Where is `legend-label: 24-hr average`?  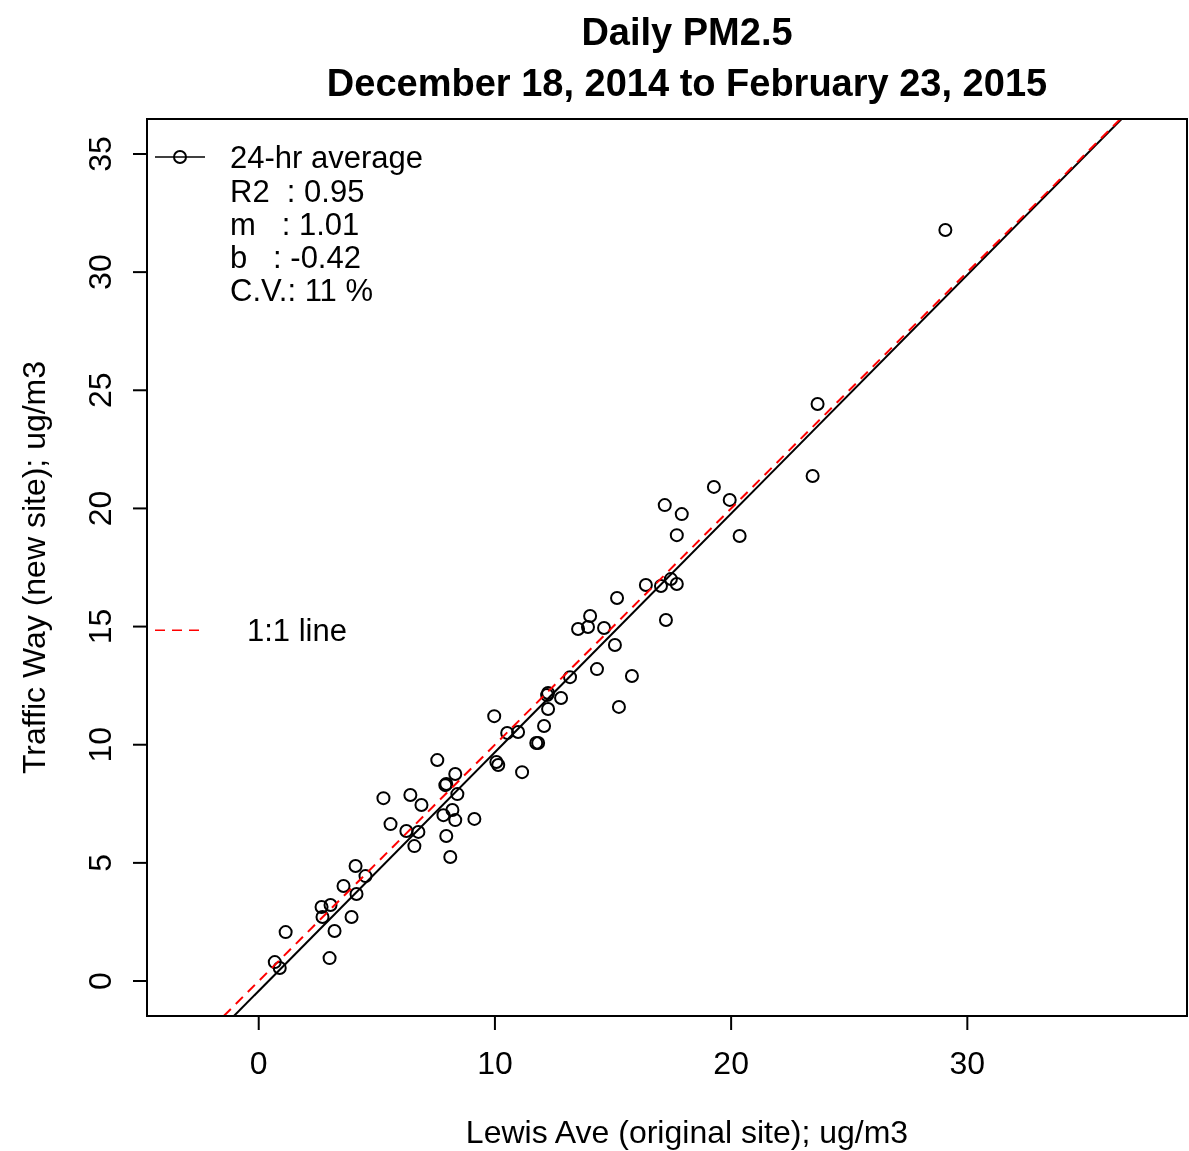
legend-label: 24-hr average is located at coordinates (327, 157).